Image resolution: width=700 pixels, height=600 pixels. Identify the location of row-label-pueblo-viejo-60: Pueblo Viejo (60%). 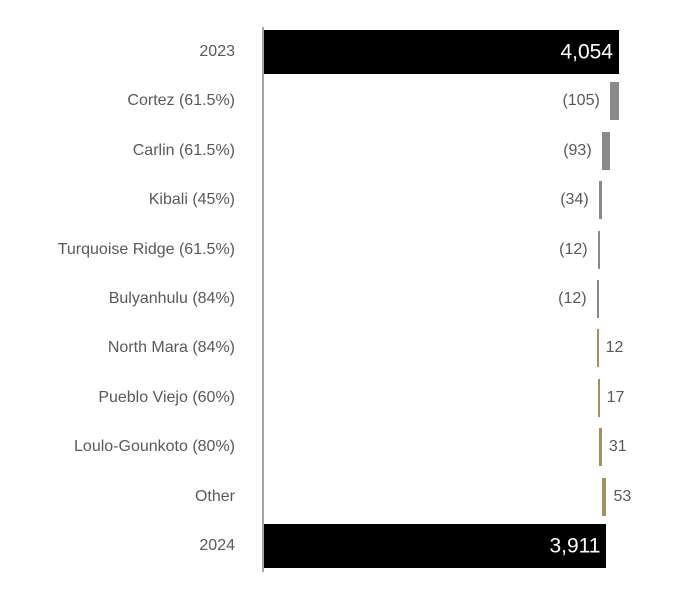
(166, 397).